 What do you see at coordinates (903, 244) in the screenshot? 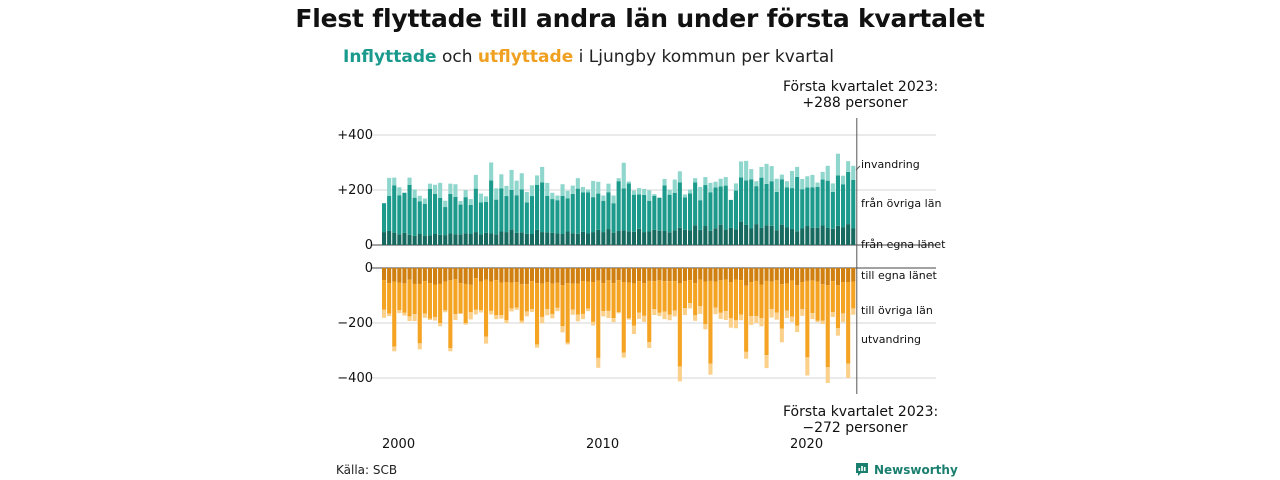
I see `series-label-fran-egna-lanet: från egna länet` at bounding box center [903, 244].